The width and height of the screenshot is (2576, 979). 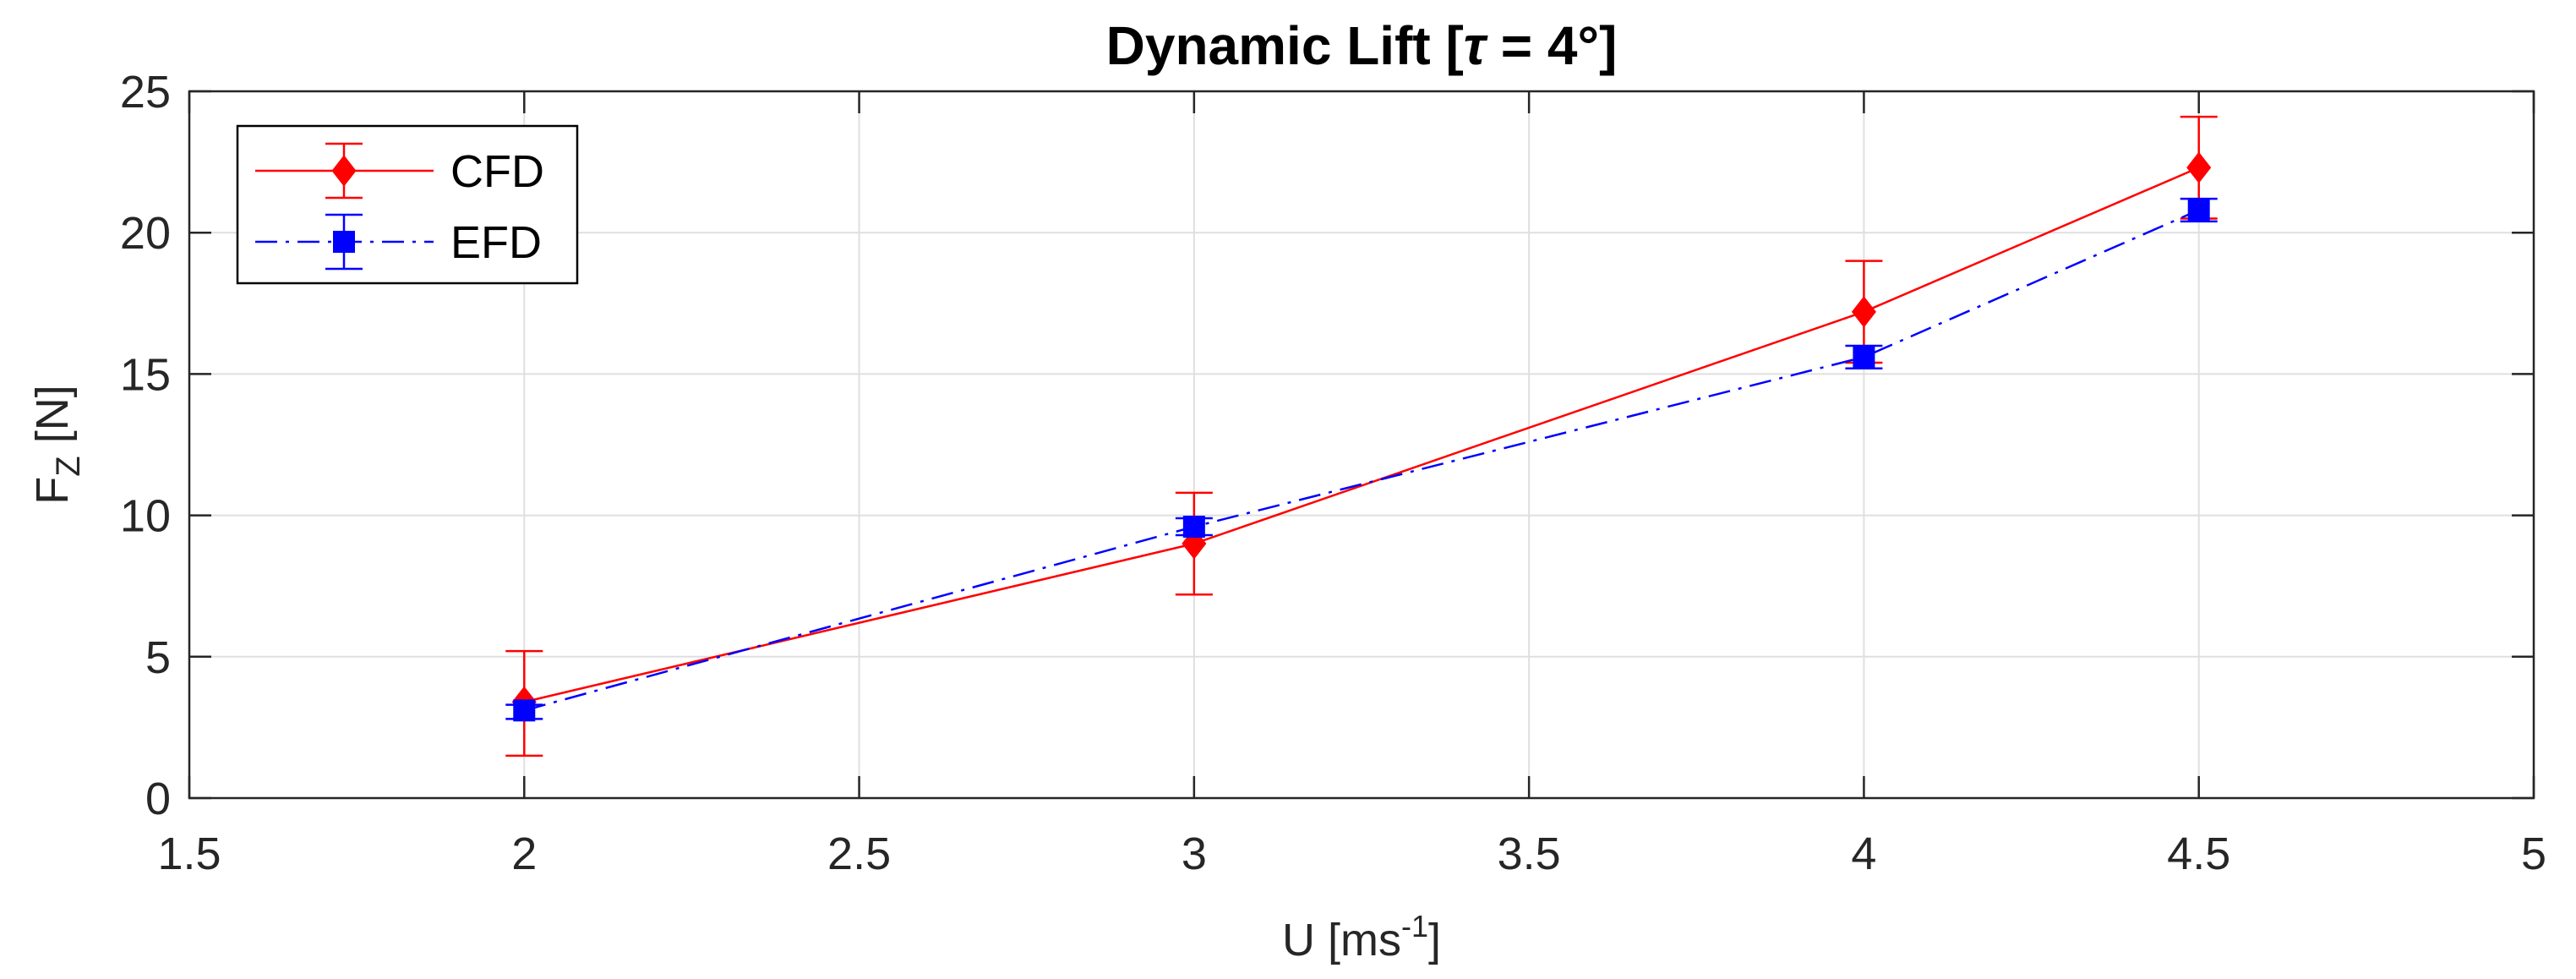 What do you see at coordinates (145, 516) in the screenshot?
I see `y-tick-label: 10` at bounding box center [145, 516].